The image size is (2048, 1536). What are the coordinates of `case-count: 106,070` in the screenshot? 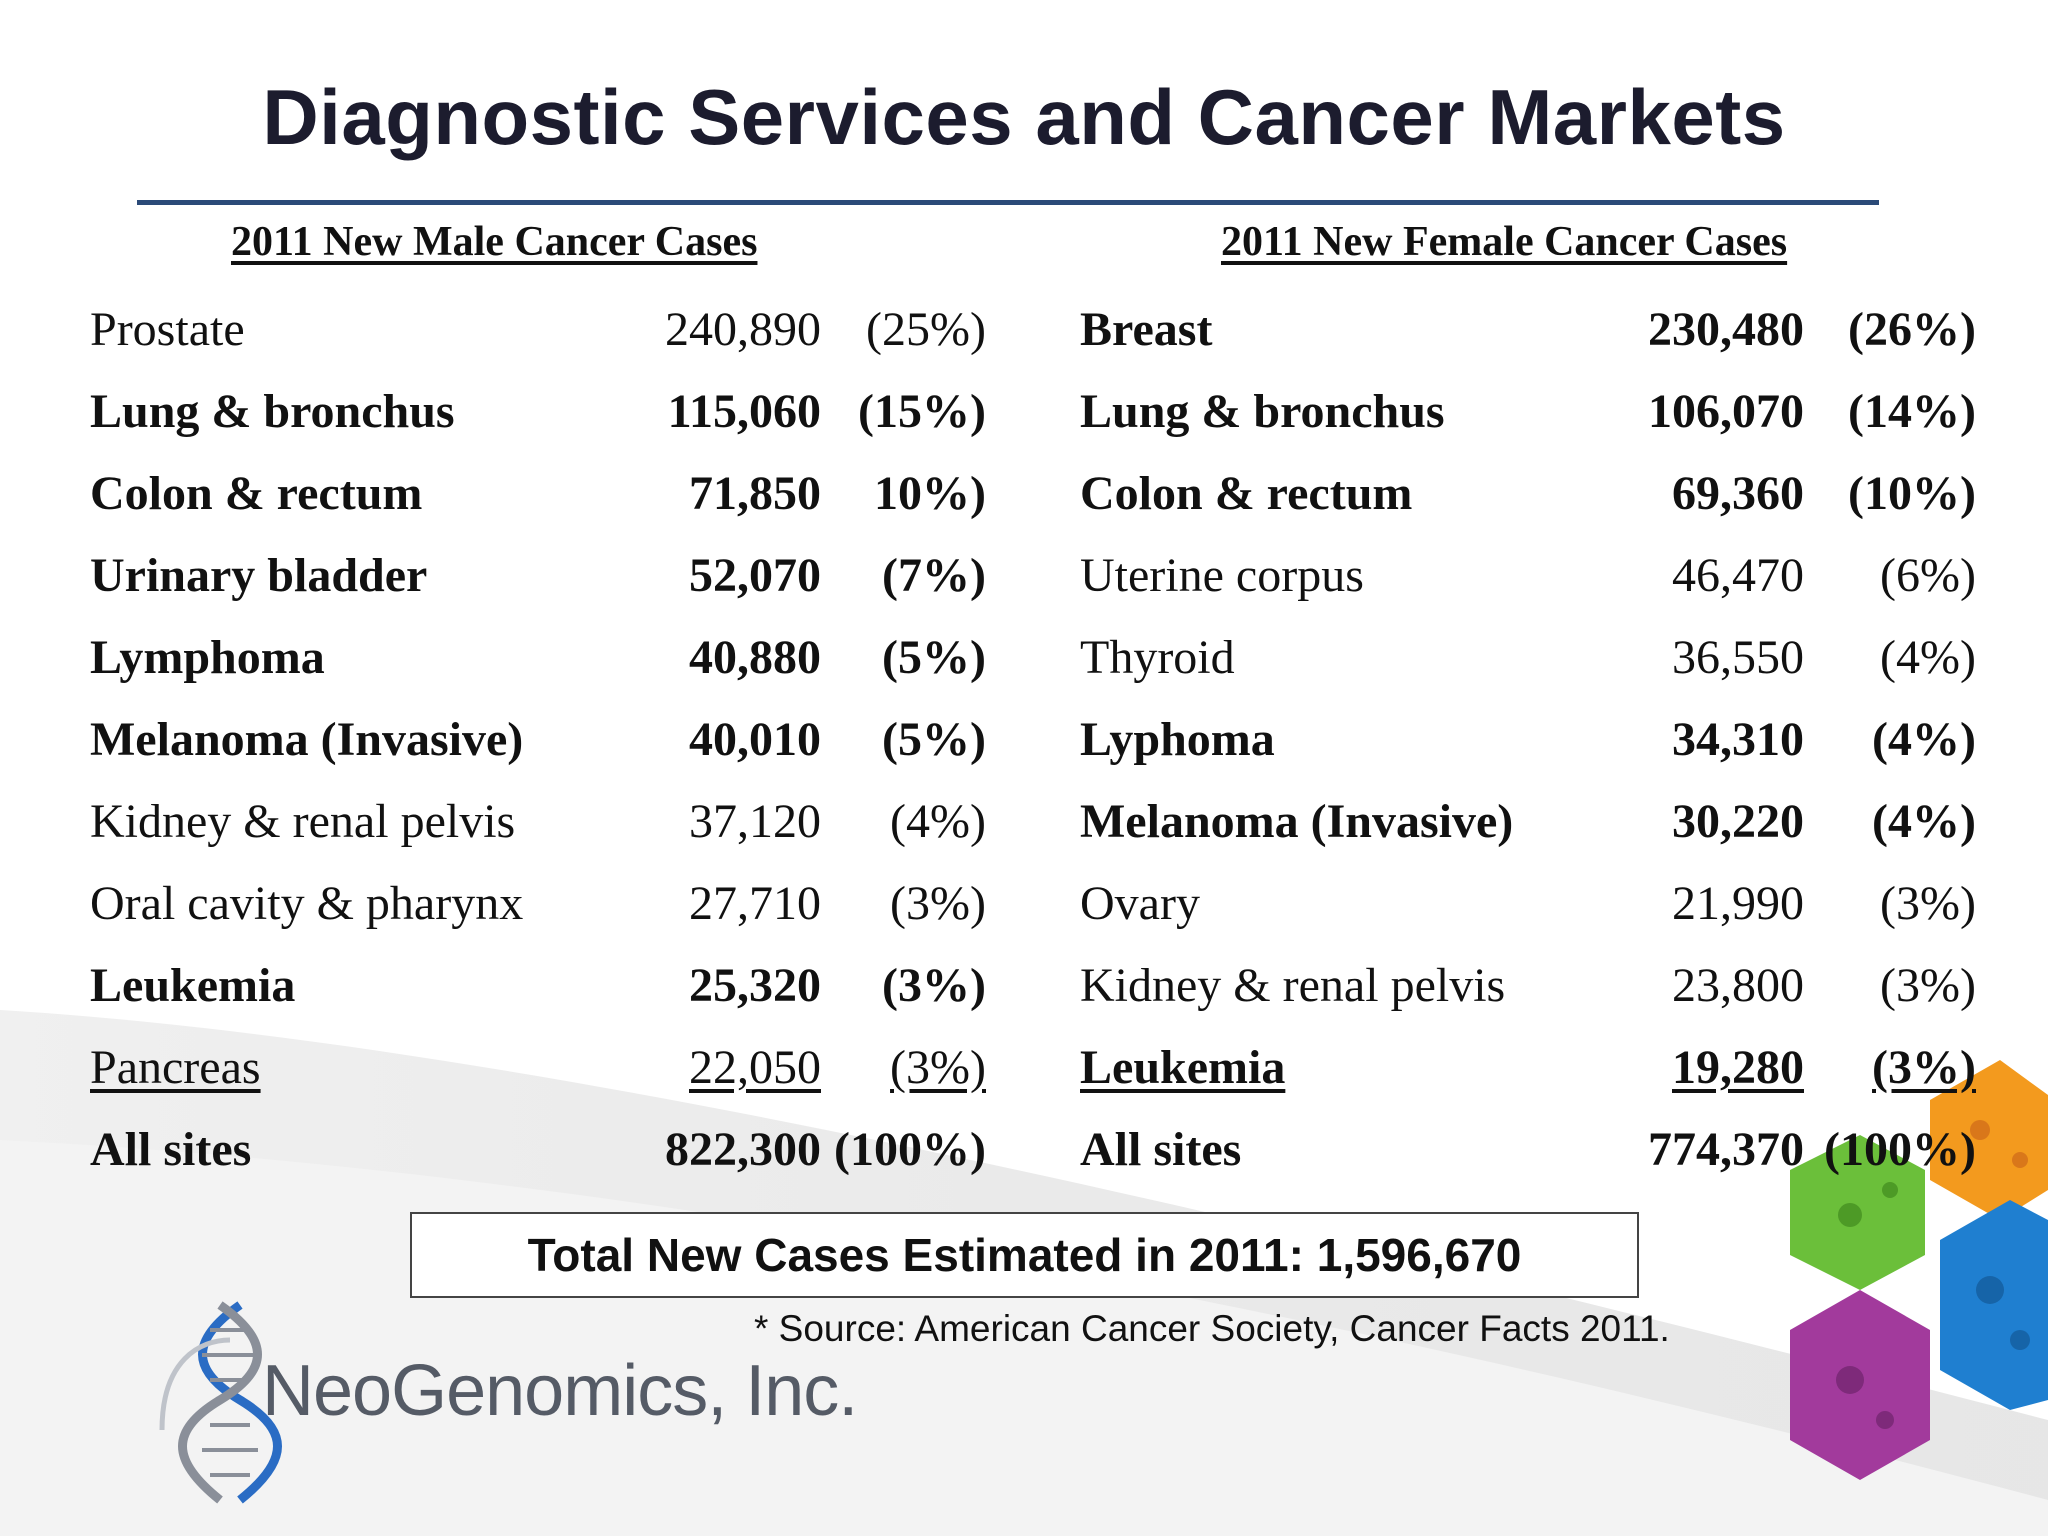 It's located at (1726, 411).